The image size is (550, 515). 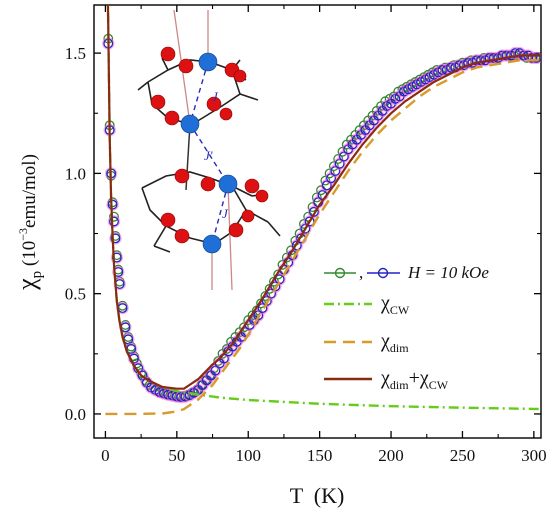 I want to click on legend-entry-dim: χdim, so click(x=366, y=342).